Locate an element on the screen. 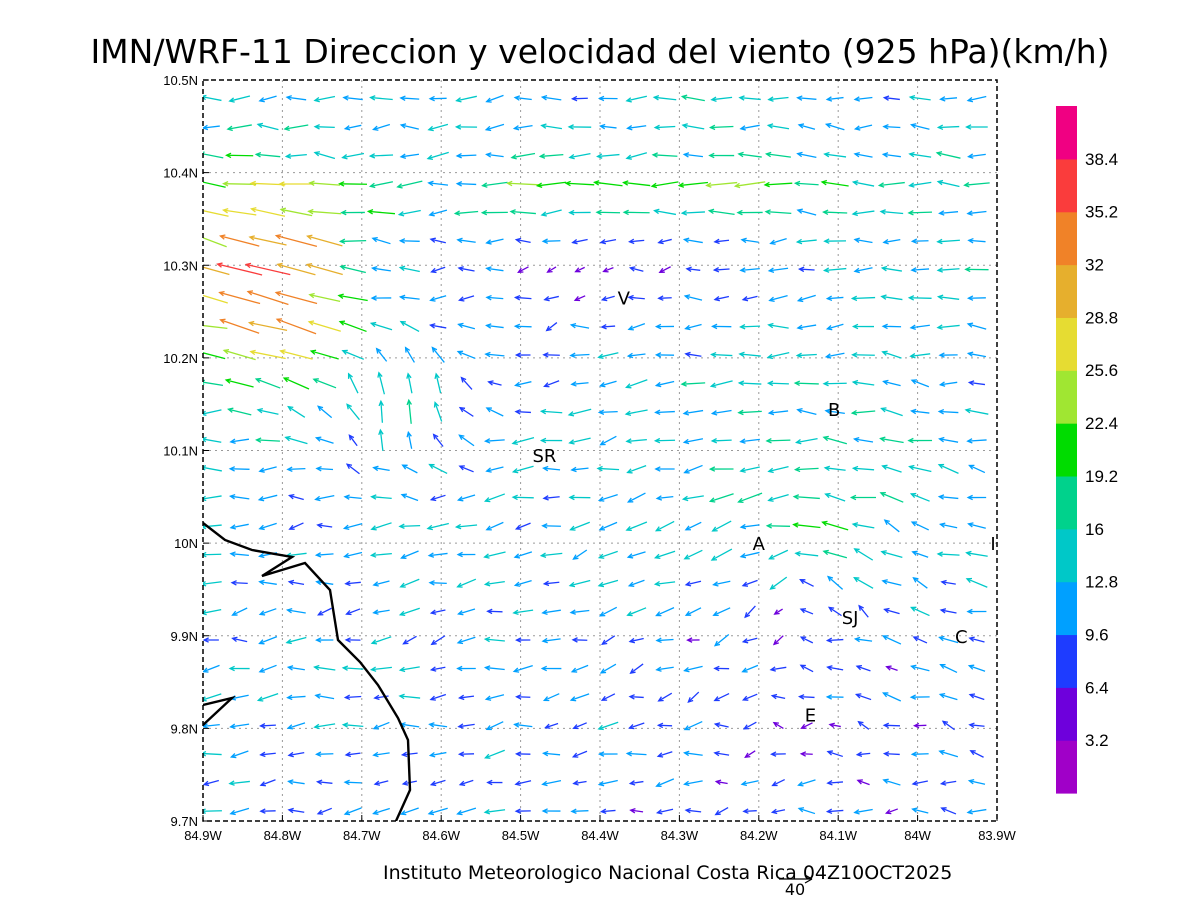 This screenshot has width=1200, height=900. place-label: I is located at coordinates (992, 544).